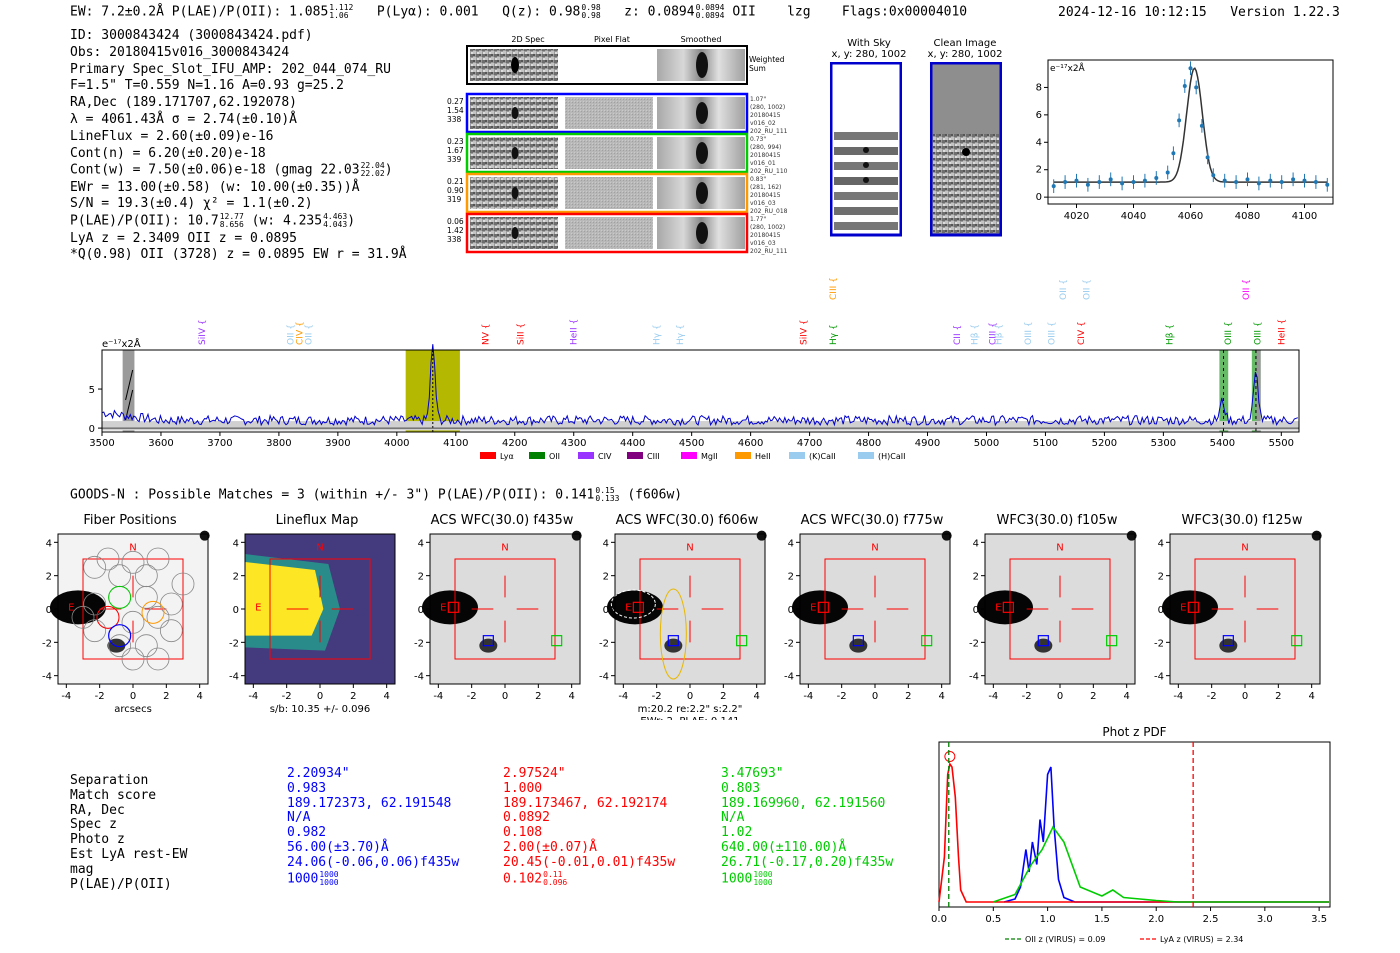 The height and width of the screenshot is (953, 1400). I want to click on mask-hatch, so click(129, 385).